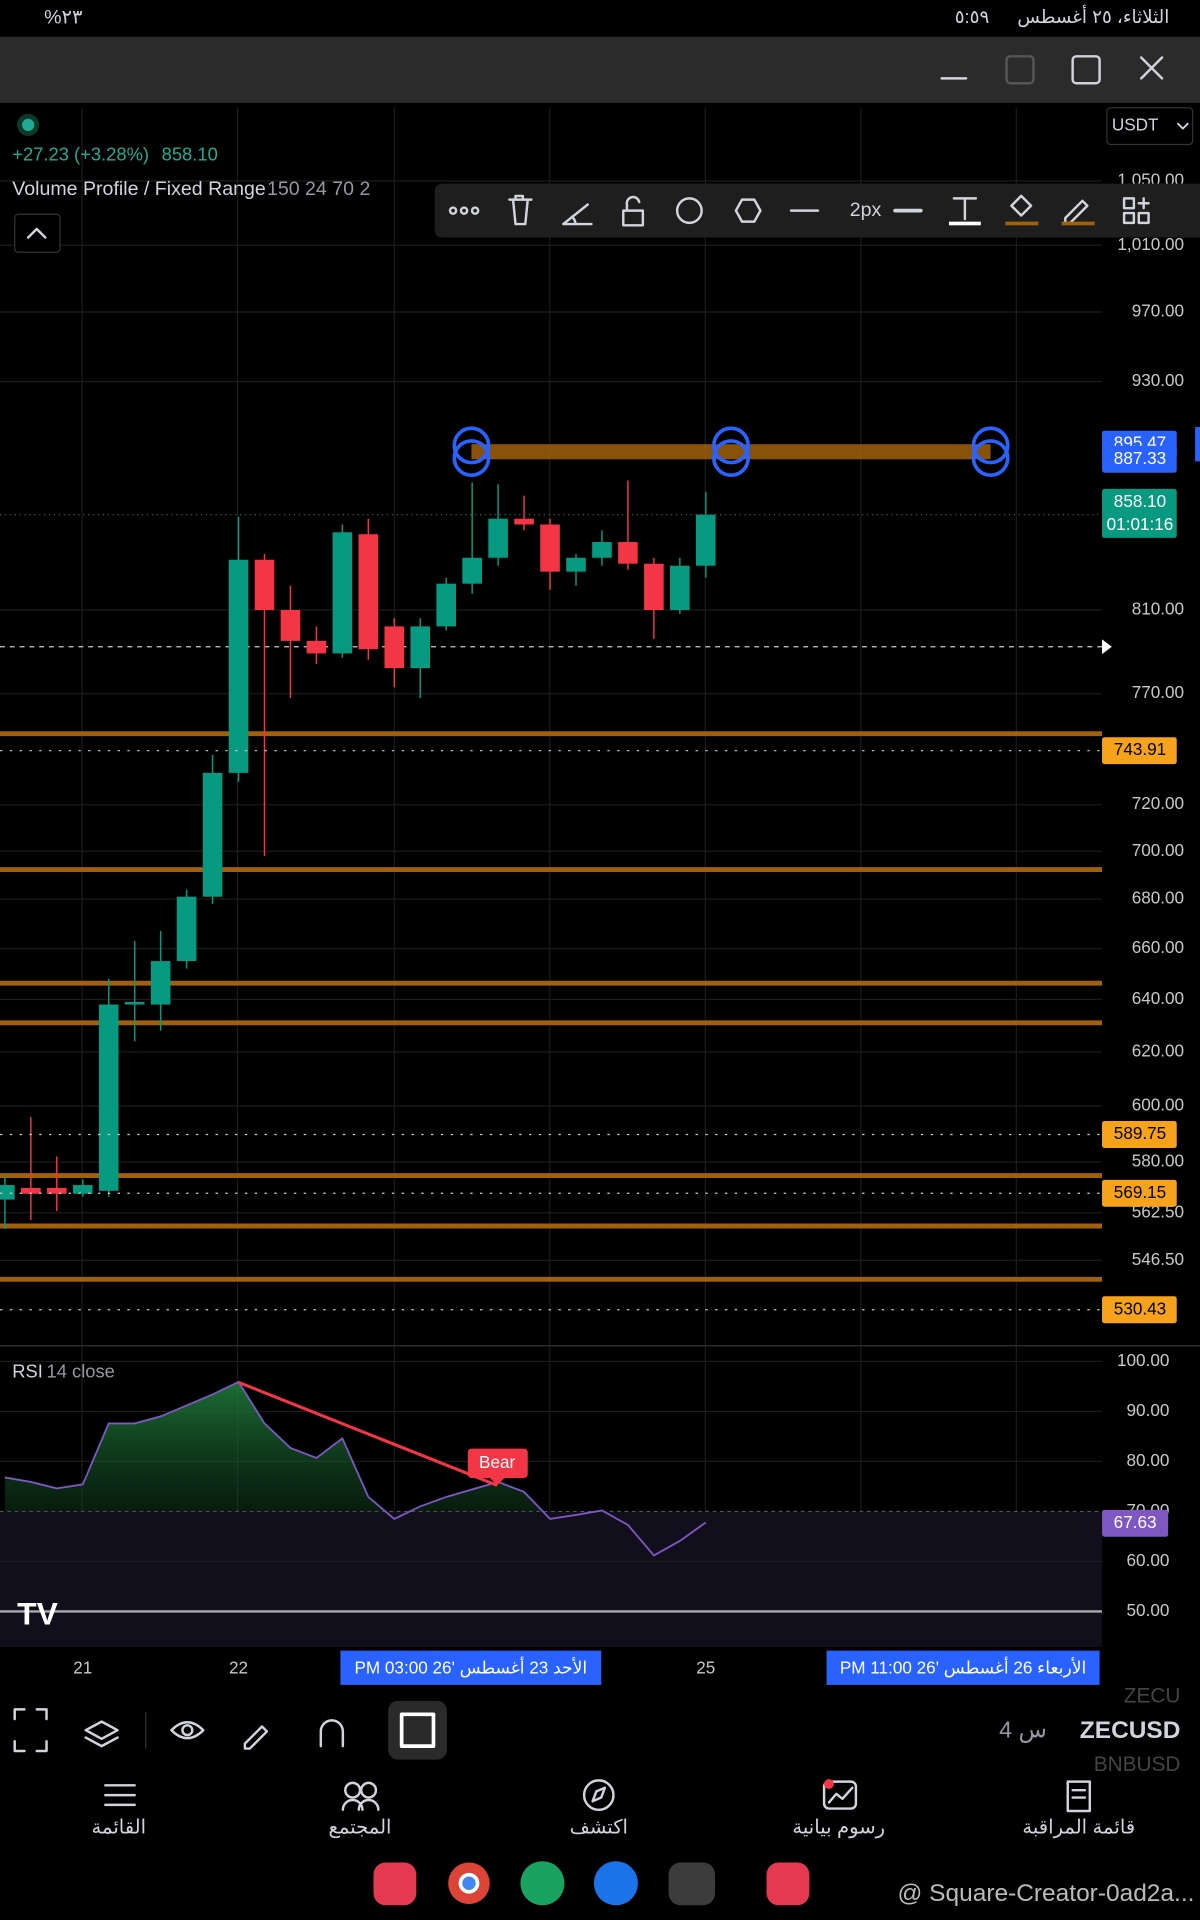 The width and height of the screenshot is (1200, 1920). I want to click on logo: TV, so click(37, 1614).